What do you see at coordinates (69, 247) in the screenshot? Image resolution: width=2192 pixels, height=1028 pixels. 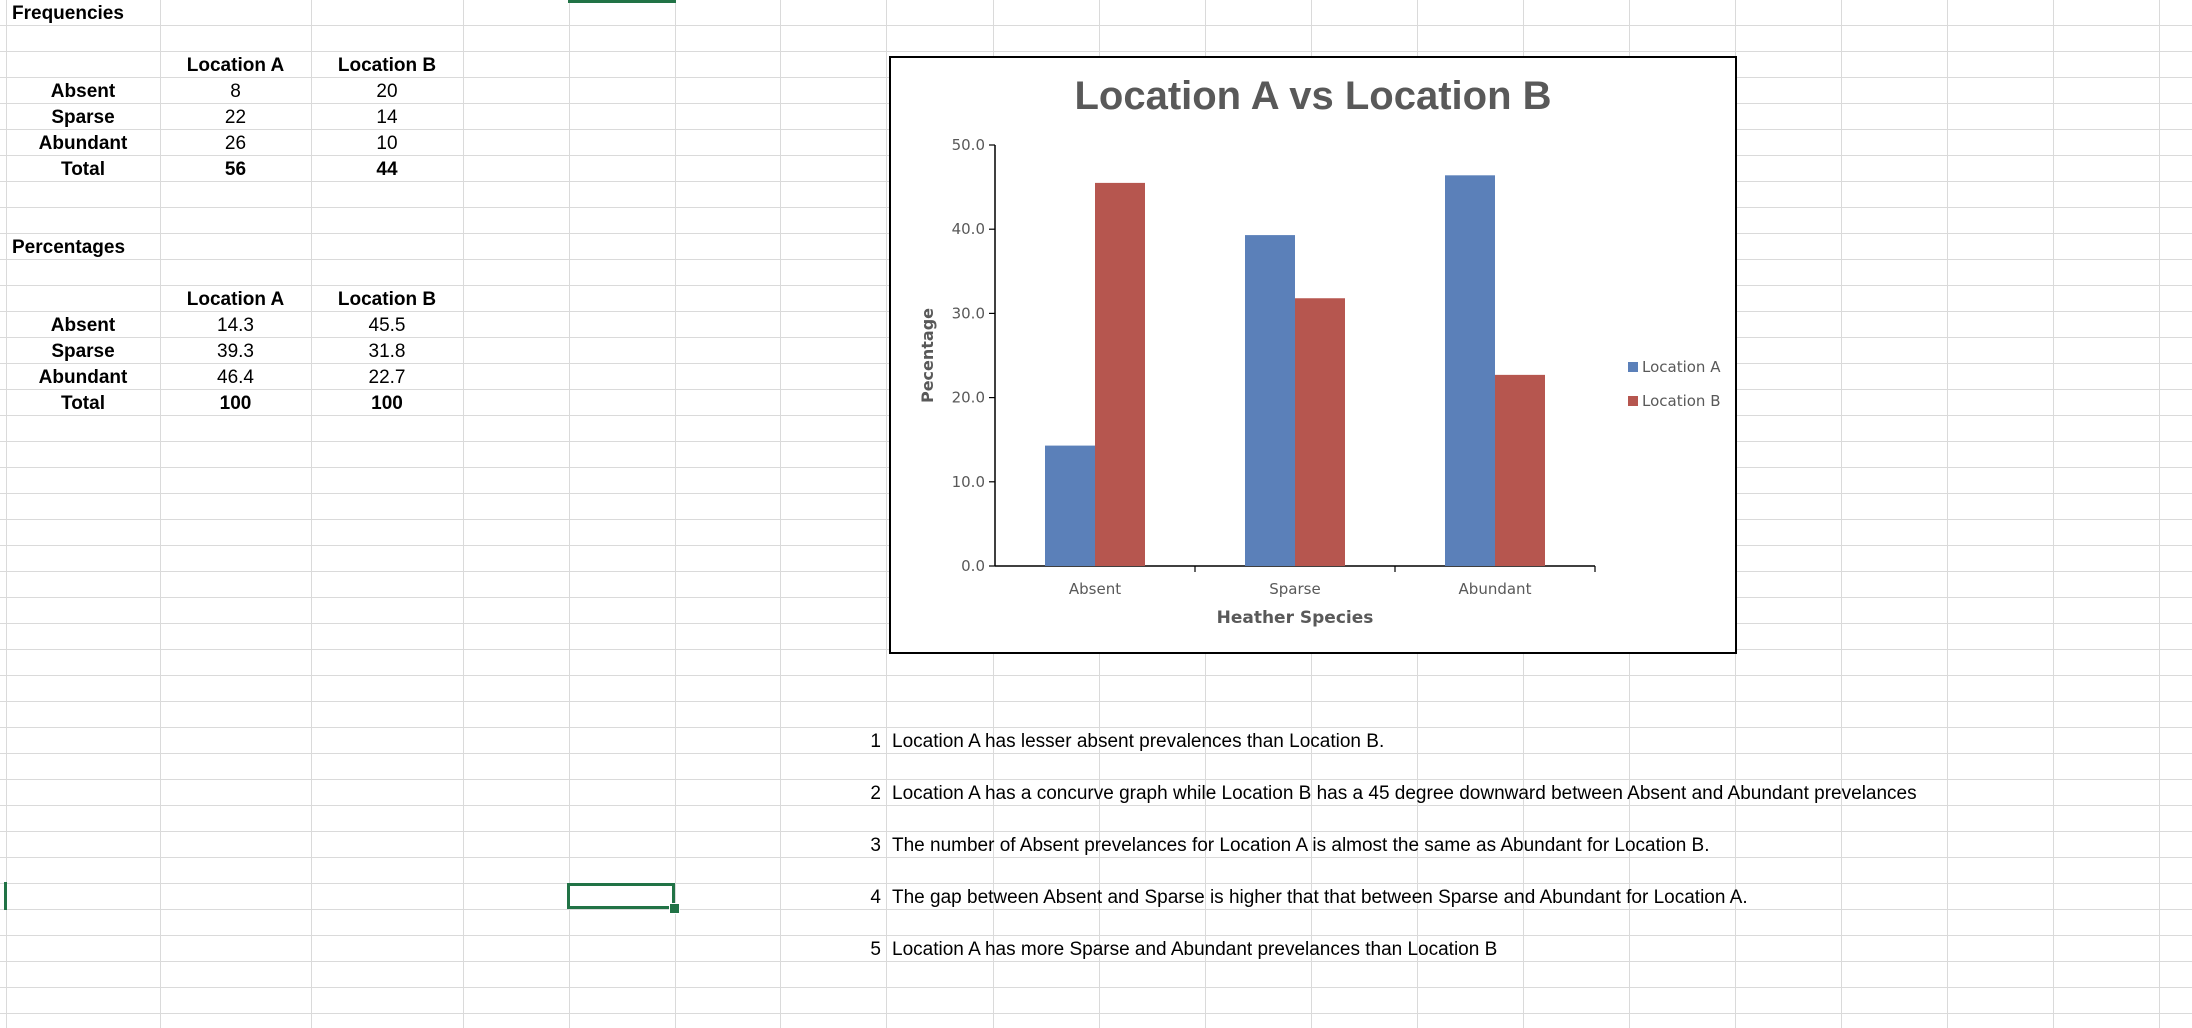 I see `percentages-title: Percentages` at bounding box center [69, 247].